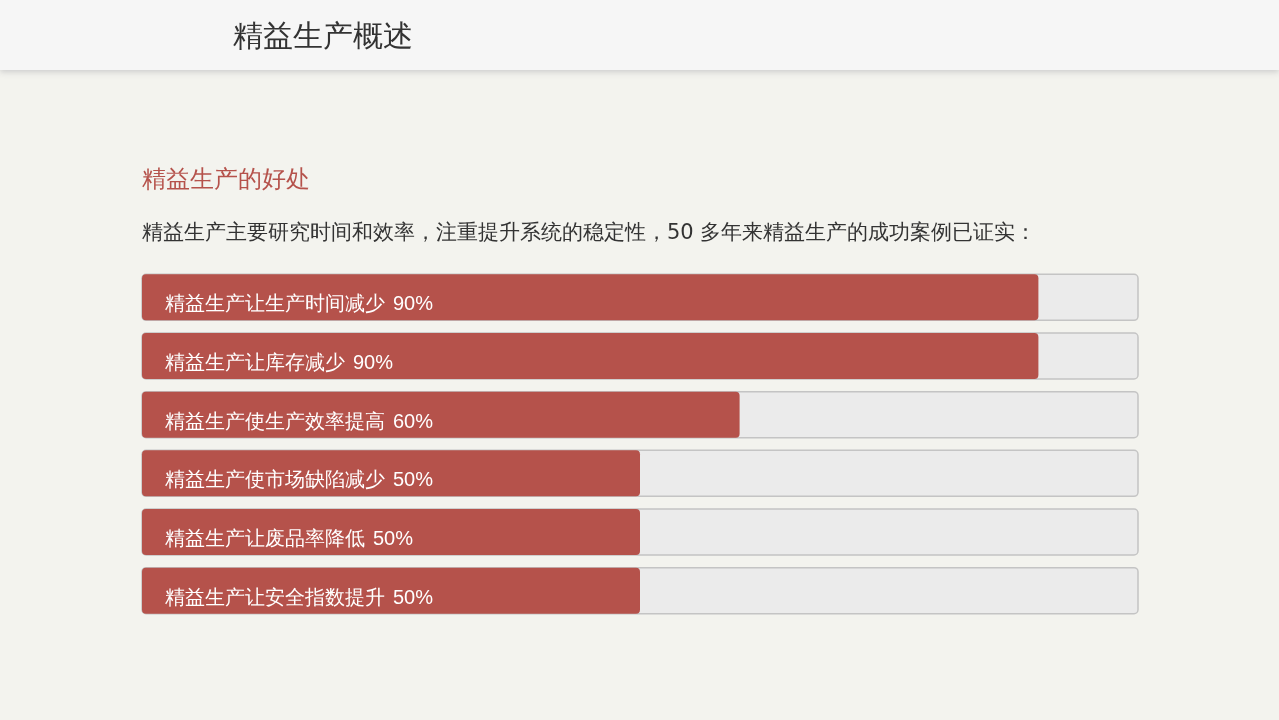 This screenshot has width=1279, height=720. Describe the element at coordinates (265, 538) in the screenshot. I see `y-tick-label: 精益生产让废品率降低` at that location.